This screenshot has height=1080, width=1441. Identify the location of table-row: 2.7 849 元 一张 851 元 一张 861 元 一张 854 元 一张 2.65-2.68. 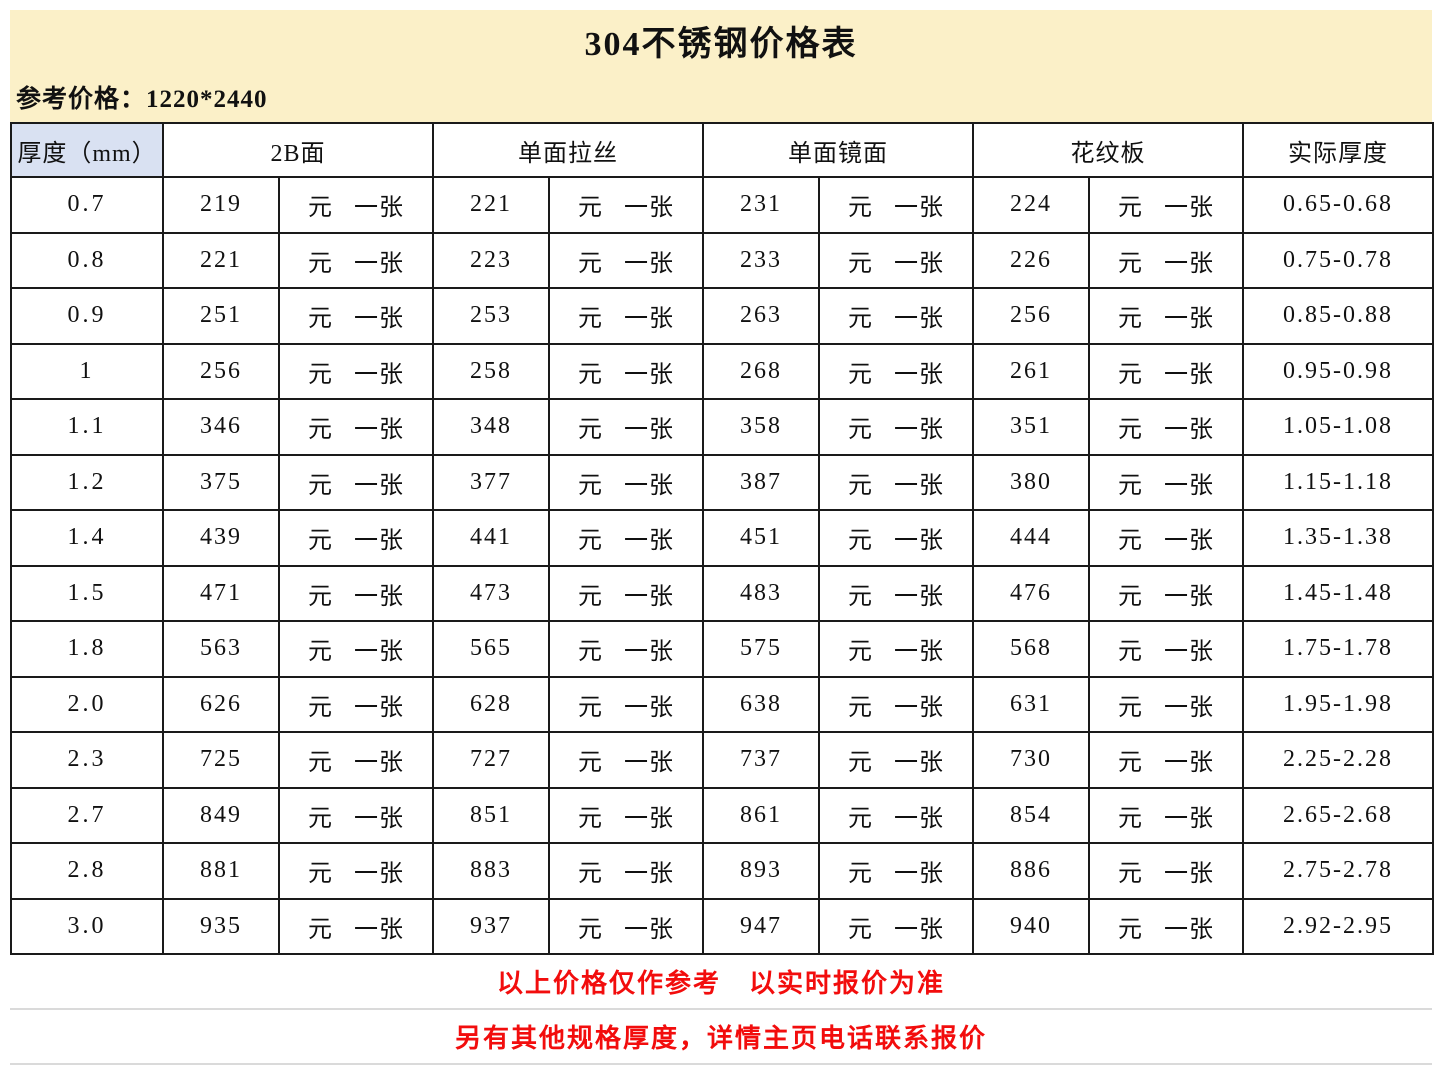
(722, 815).